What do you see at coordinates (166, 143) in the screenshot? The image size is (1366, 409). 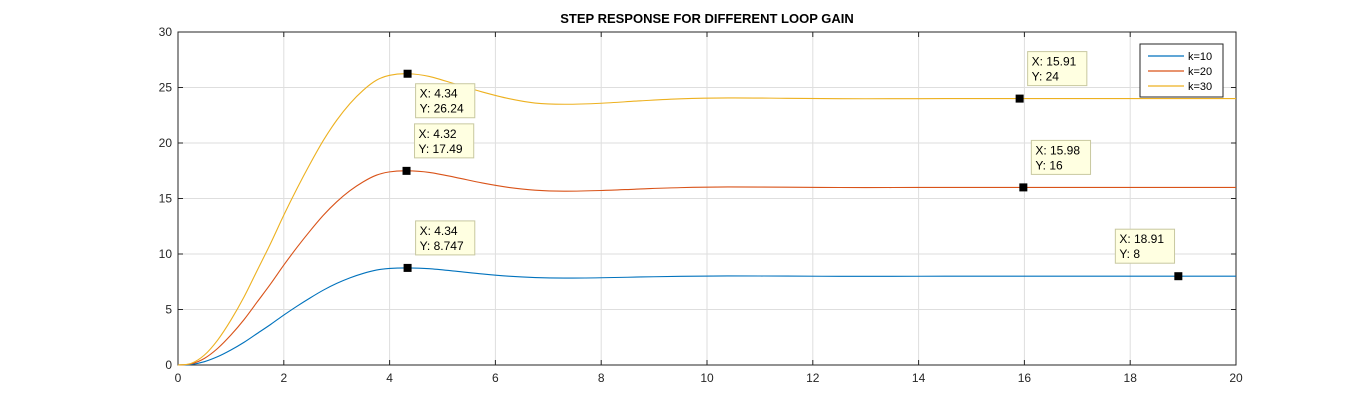 I see `y-tick-label: 20` at bounding box center [166, 143].